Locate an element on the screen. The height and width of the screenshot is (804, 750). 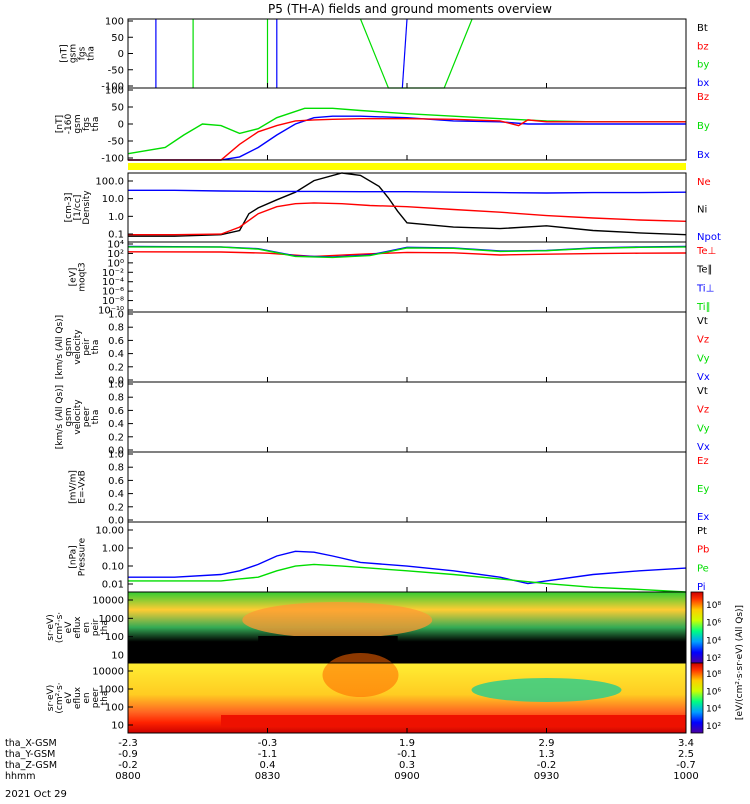
y-axis-label-line: [cm-3] is located at coordinates (69, 208).